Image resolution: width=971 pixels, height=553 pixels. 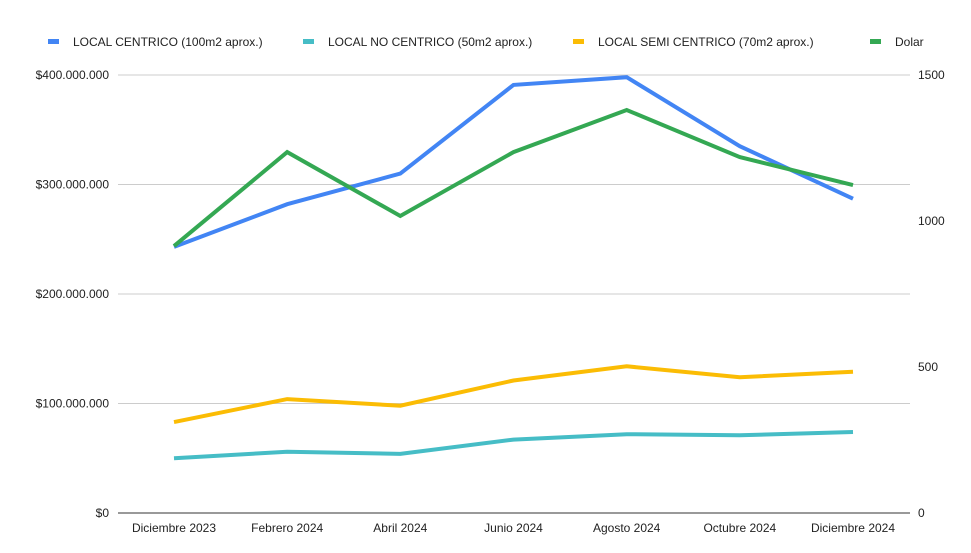 I want to click on legend-label: LOCAL SEMI CENTRICO (70m2 aprox.), so click(x=706, y=42).